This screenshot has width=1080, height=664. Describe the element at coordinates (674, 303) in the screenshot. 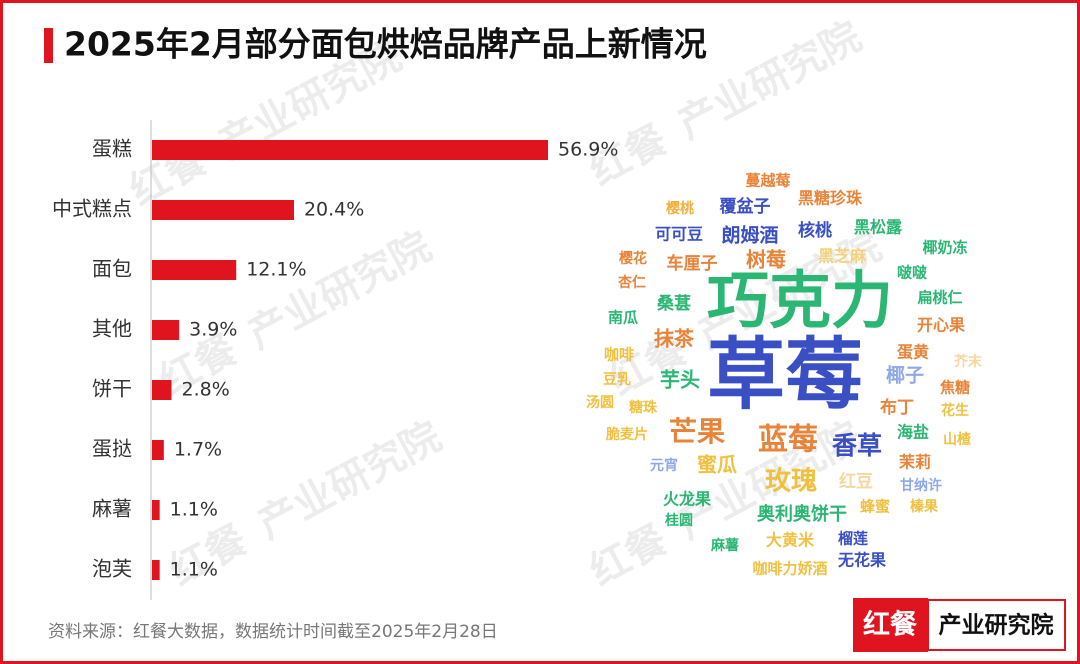

I see `cloud-word: 桑葚` at that location.